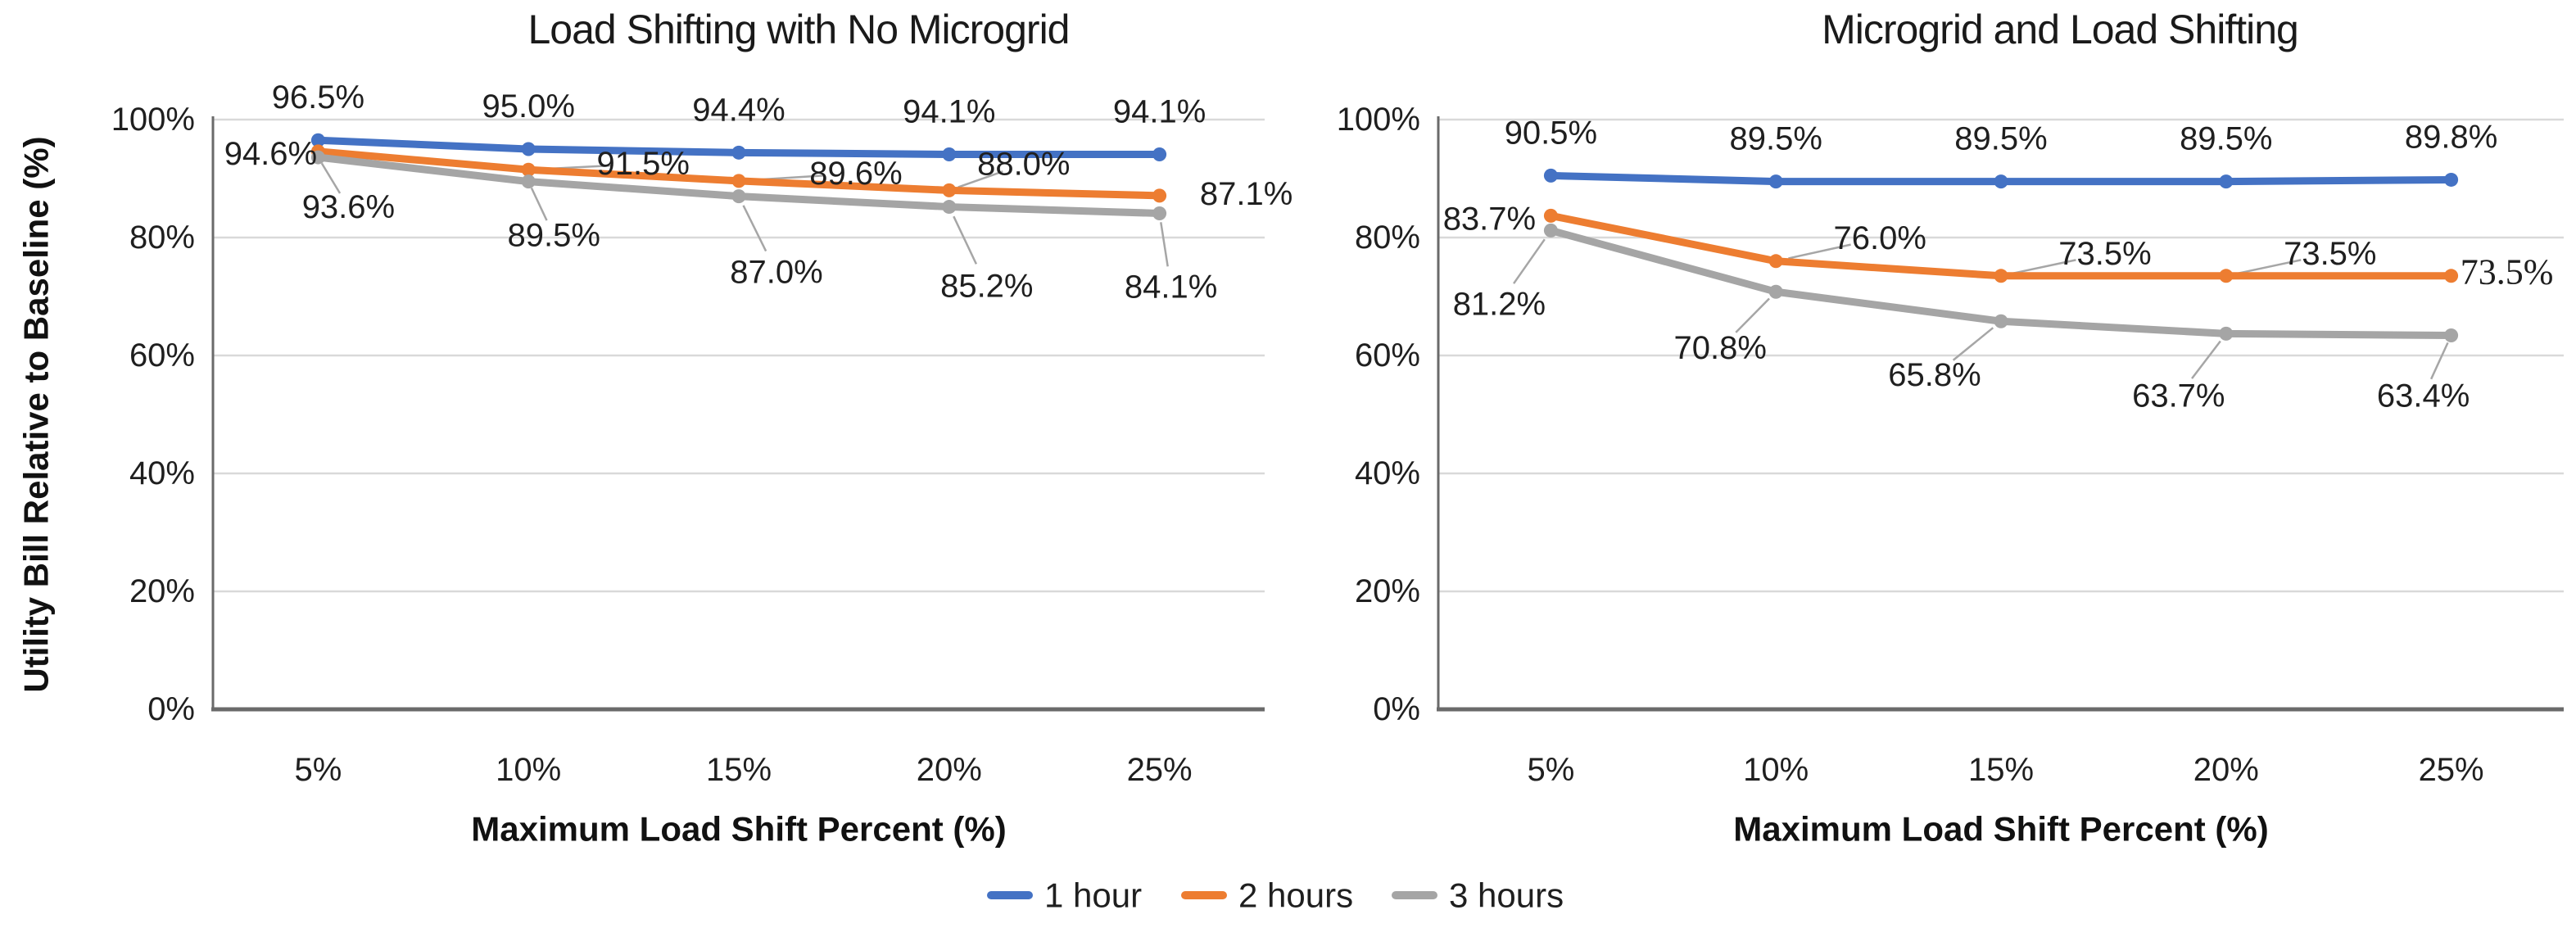 This screenshot has height=928, width=2576. What do you see at coordinates (1506, 896) in the screenshot?
I see `legend-label: 3 hours` at bounding box center [1506, 896].